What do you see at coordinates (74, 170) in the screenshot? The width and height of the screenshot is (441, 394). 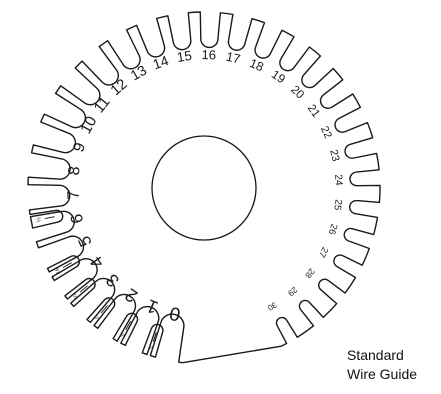 I see `gauge-number-8: 8` at bounding box center [74, 170].